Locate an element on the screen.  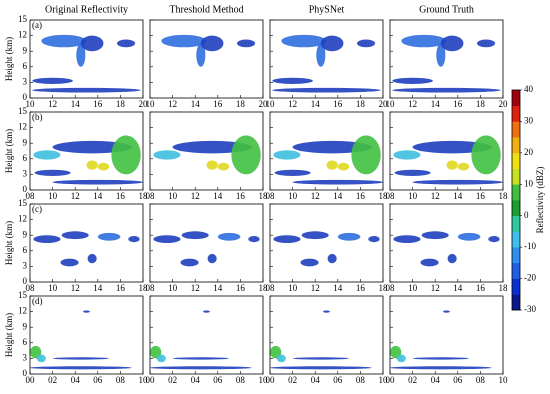
column-title: Ground Truth is located at coordinates (446, 9).